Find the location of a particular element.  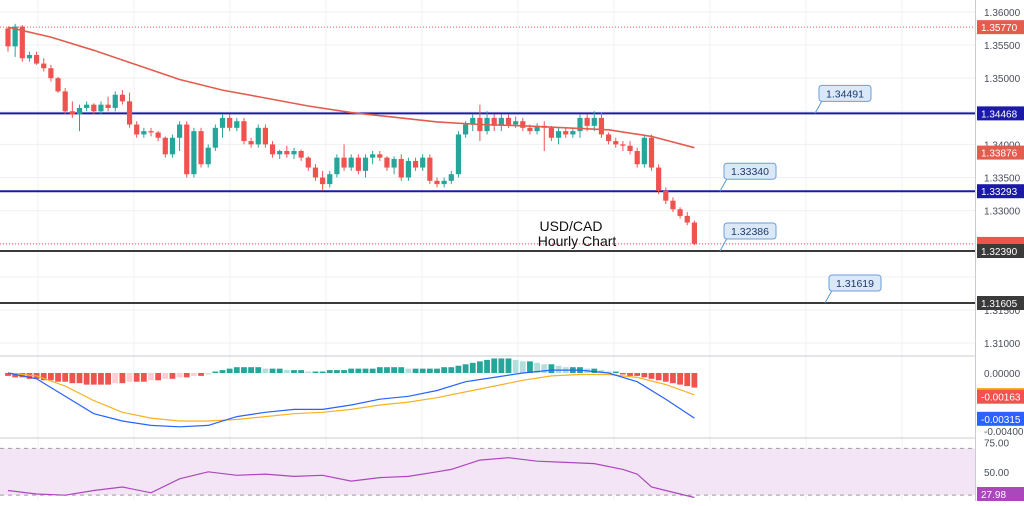

chart-subtitle: Hourly Chart is located at coordinates (577, 241).